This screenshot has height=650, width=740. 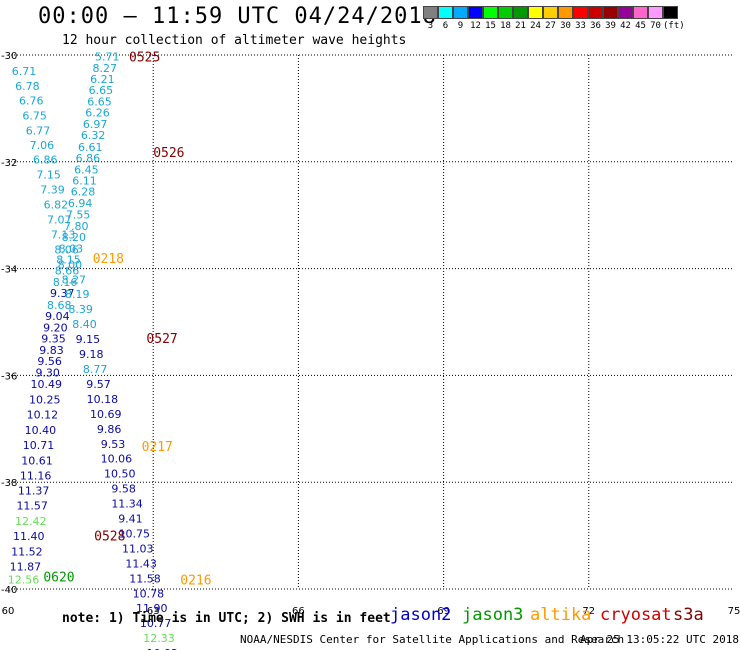 I want to click on x-tick-label: 72, so click(x=588, y=611).